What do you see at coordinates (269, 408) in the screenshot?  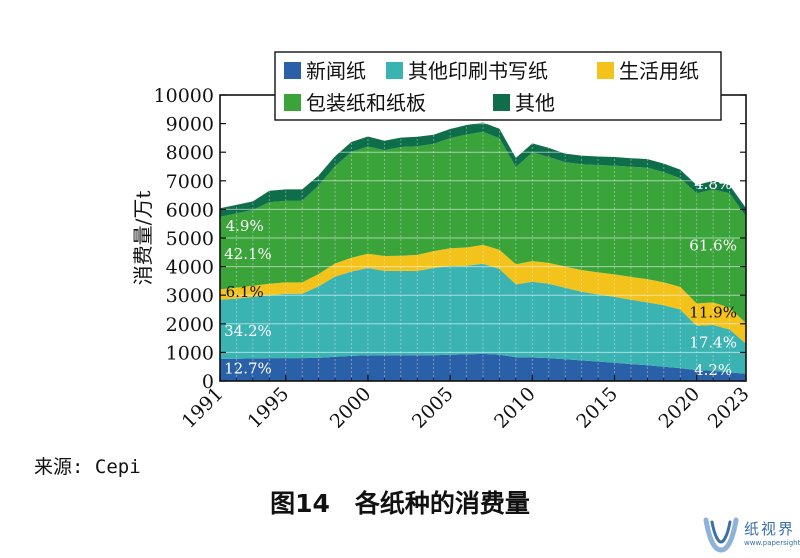 I see `x-tick-label-1: 1995` at bounding box center [269, 408].